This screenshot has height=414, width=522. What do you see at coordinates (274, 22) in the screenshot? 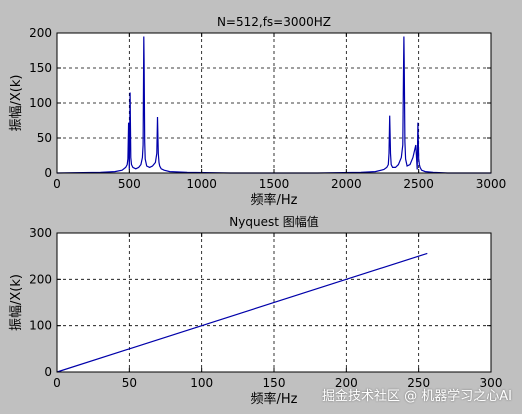
I see `chart-title: N=512,fs=3000HZ` at bounding box center [274, 22].